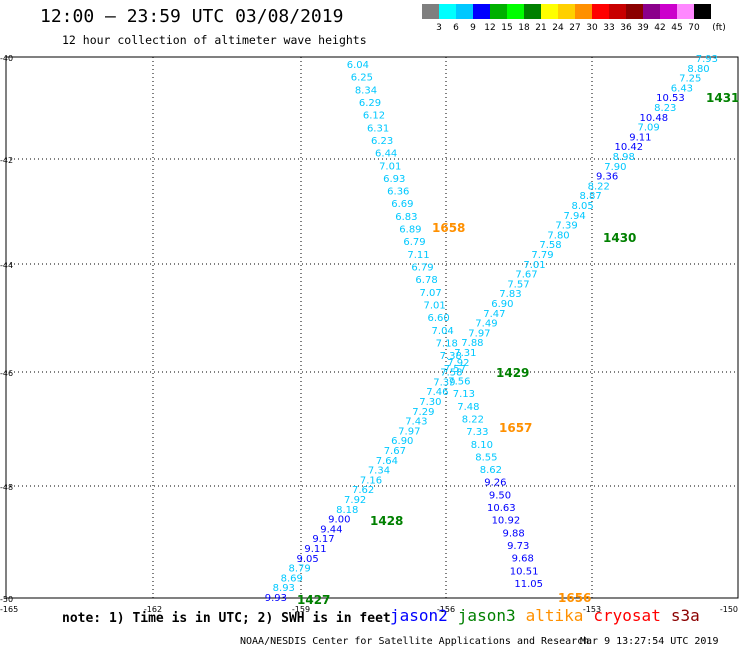 Image resolution: width=740 pixels, height=650 pixels. What do you see at coordinates (643, 28) in the screenshot?
I see `scale-label: 39` at bounding box center [643, 28].